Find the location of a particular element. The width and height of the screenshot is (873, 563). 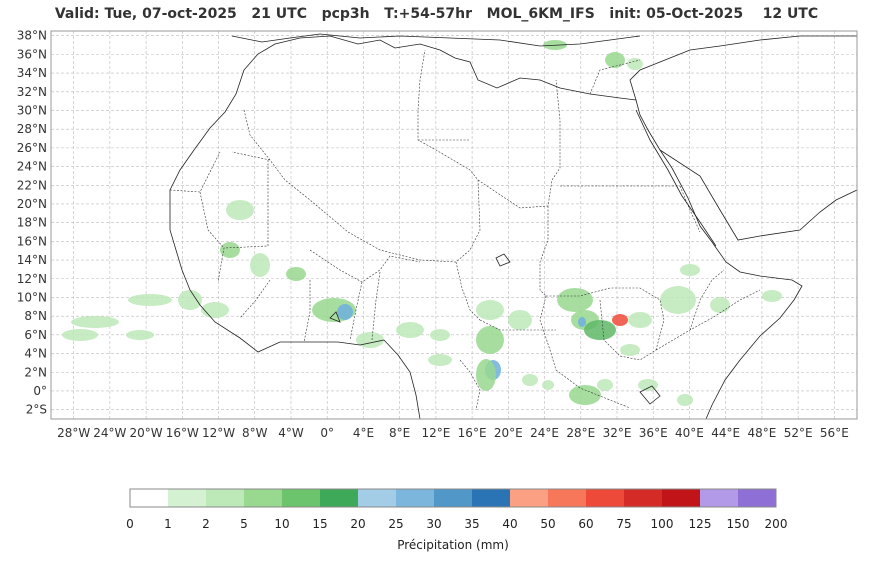

lon-tick-label: 8°E is located at coordinates (399, 433).